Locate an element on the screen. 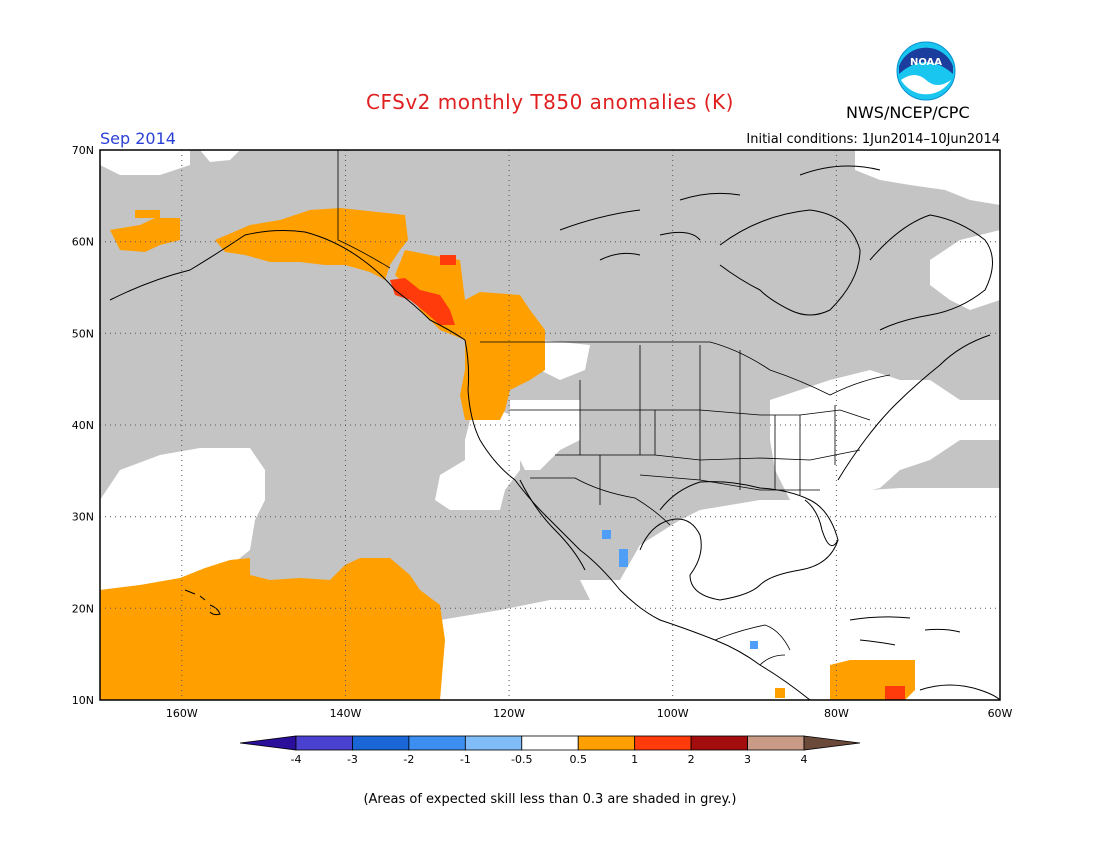 The height and width of the screenshot is (850, 1100). colorbar-label: -3 is located at coordinates (352, 759).